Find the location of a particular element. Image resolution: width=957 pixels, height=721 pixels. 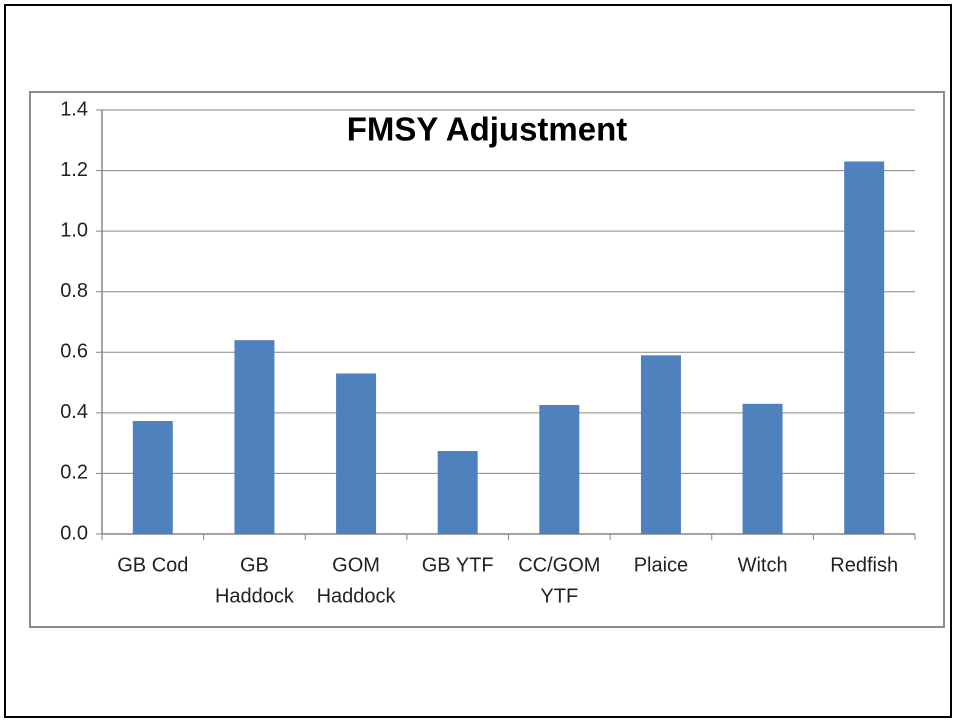

x-tick-label: GOM is located at coordinates (356, 565).